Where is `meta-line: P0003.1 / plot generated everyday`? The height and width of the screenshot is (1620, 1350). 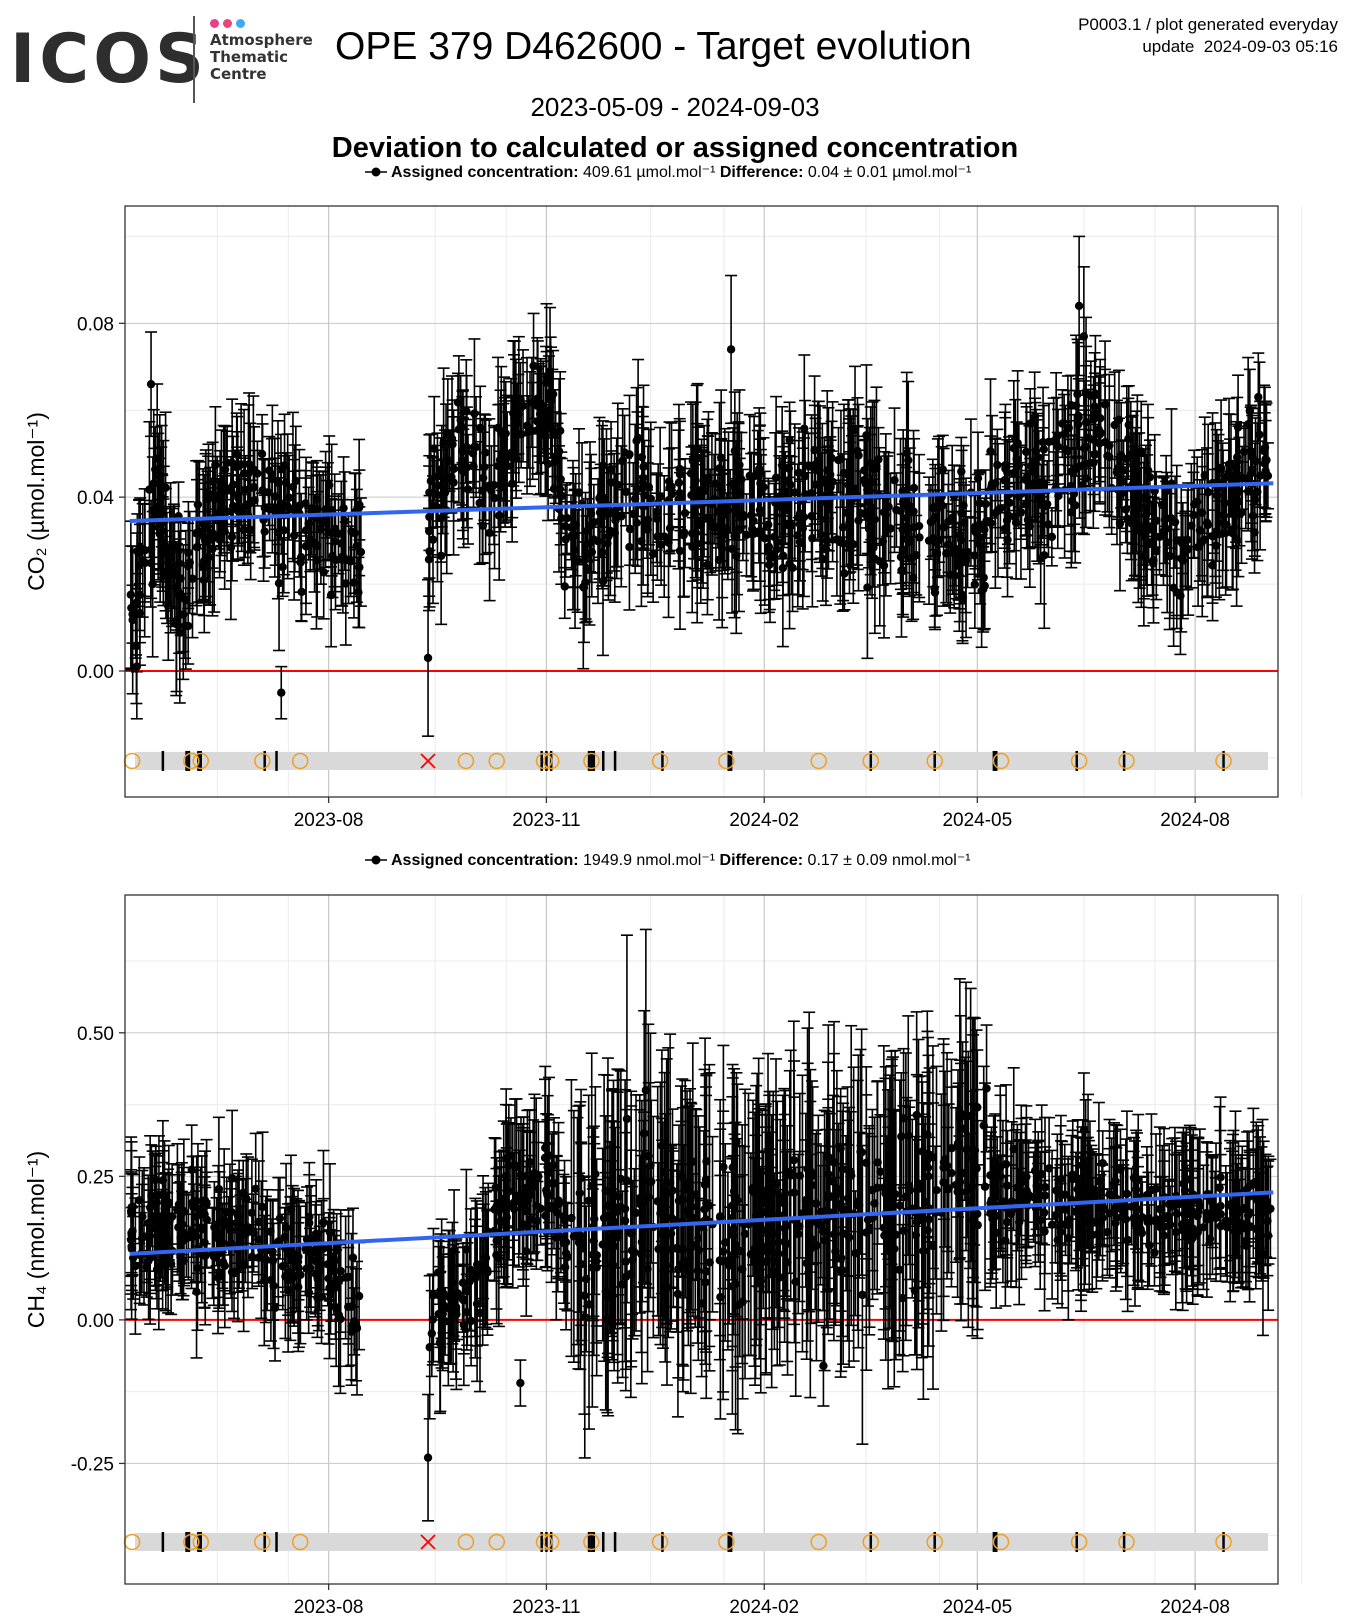 meta-line: P0003.1 / plot generated everyday is located at coordinates (1208, 24).